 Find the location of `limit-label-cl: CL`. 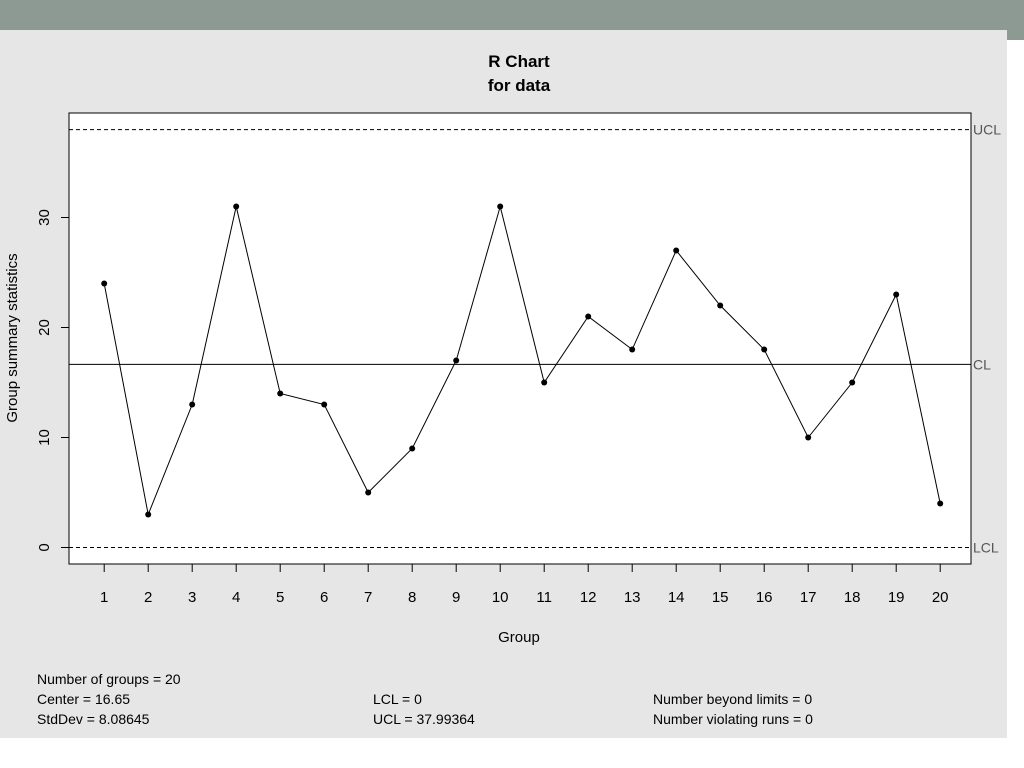

limit-label-cl: CL is located at coordinates (982, 364).